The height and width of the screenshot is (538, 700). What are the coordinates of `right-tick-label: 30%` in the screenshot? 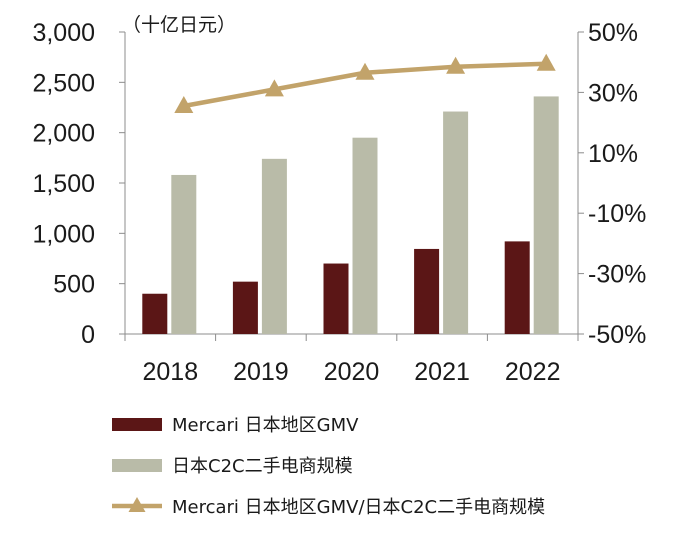 It's located at (613, 93).